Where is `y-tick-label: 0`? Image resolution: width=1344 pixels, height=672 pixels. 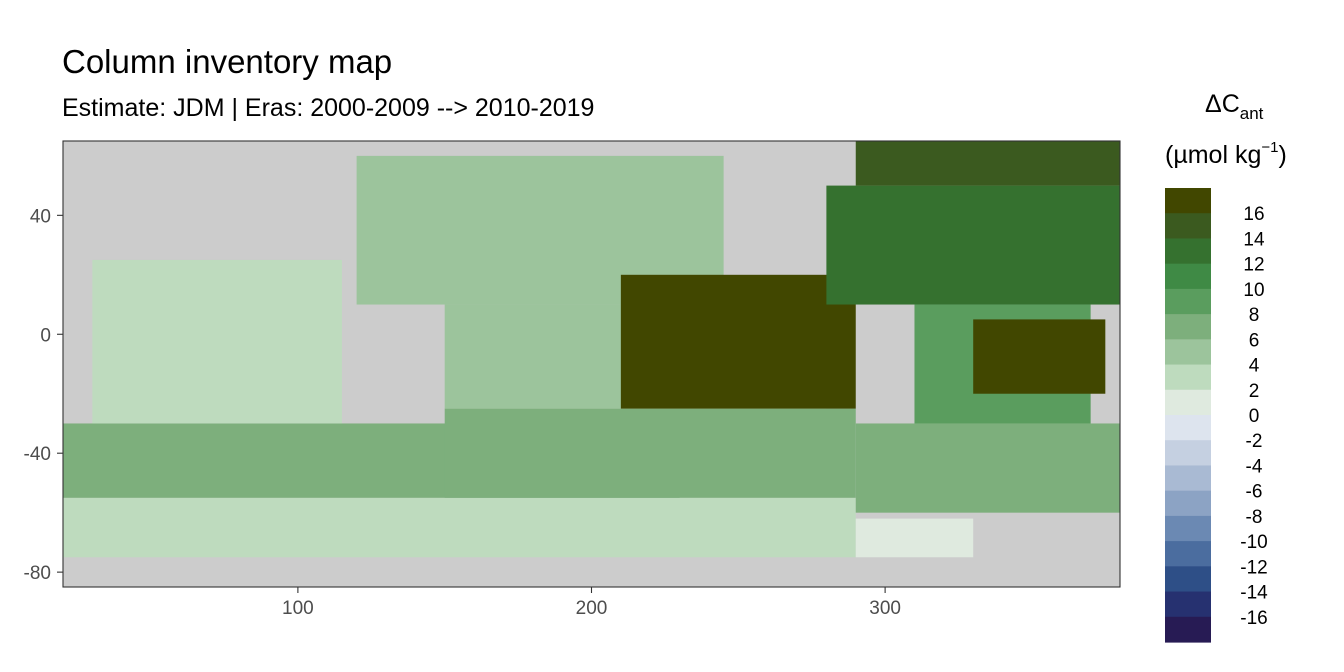 y-tick-label: 0 is located at coordinates (45, 335).